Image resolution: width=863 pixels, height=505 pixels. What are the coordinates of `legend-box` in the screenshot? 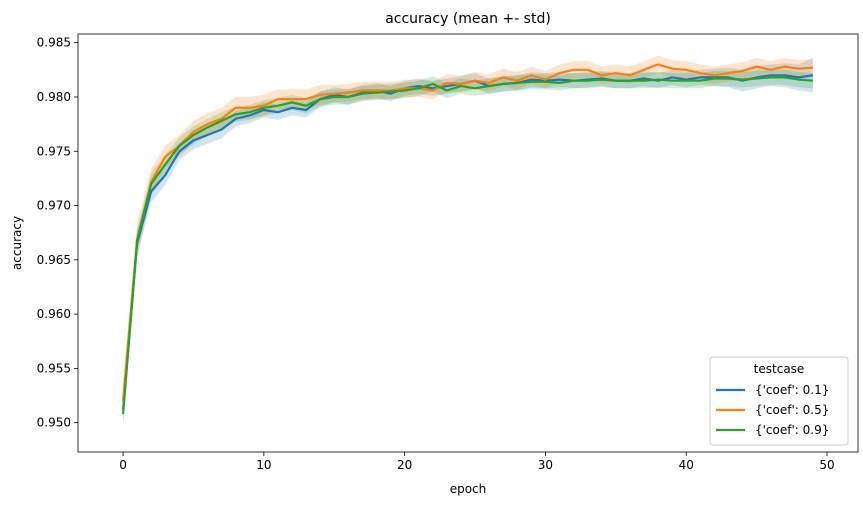 It's located at (779, 401).